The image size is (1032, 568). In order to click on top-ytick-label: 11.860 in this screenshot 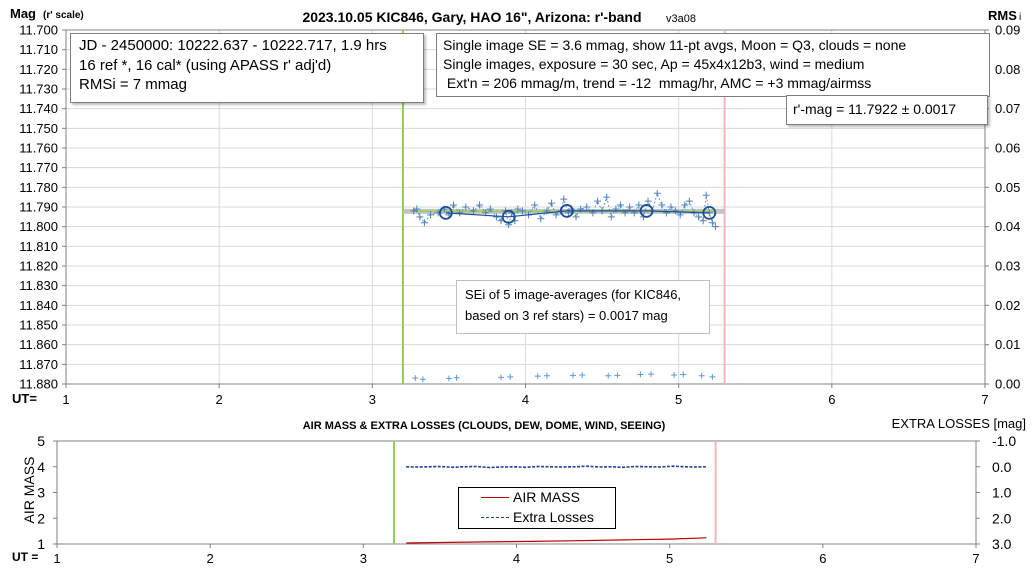, I will do `click(38, 344)`.